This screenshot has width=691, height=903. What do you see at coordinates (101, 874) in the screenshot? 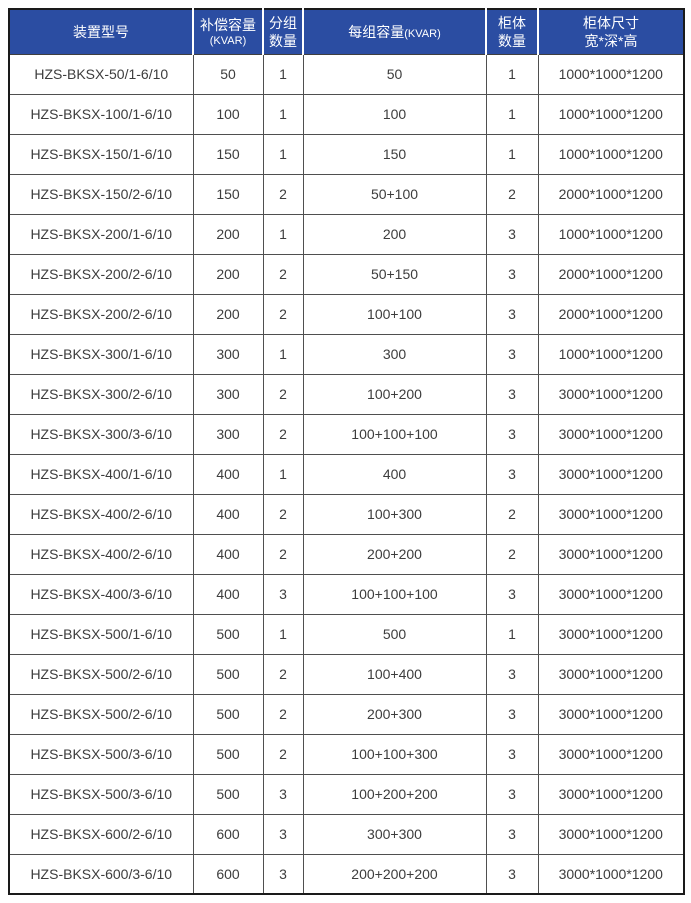
I see `cell-model: HZS-BKSX-600/3-6/10` at bounding box center [101, 874].